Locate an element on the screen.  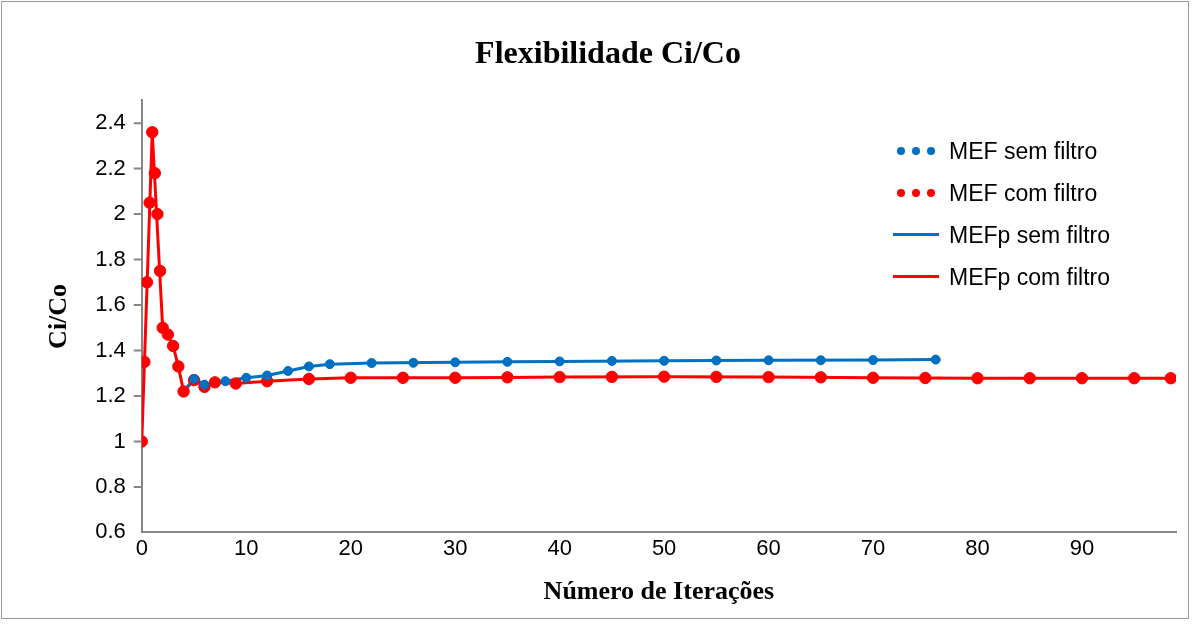
y-tick-label: 0.8 is located at coordinates (110, 485).